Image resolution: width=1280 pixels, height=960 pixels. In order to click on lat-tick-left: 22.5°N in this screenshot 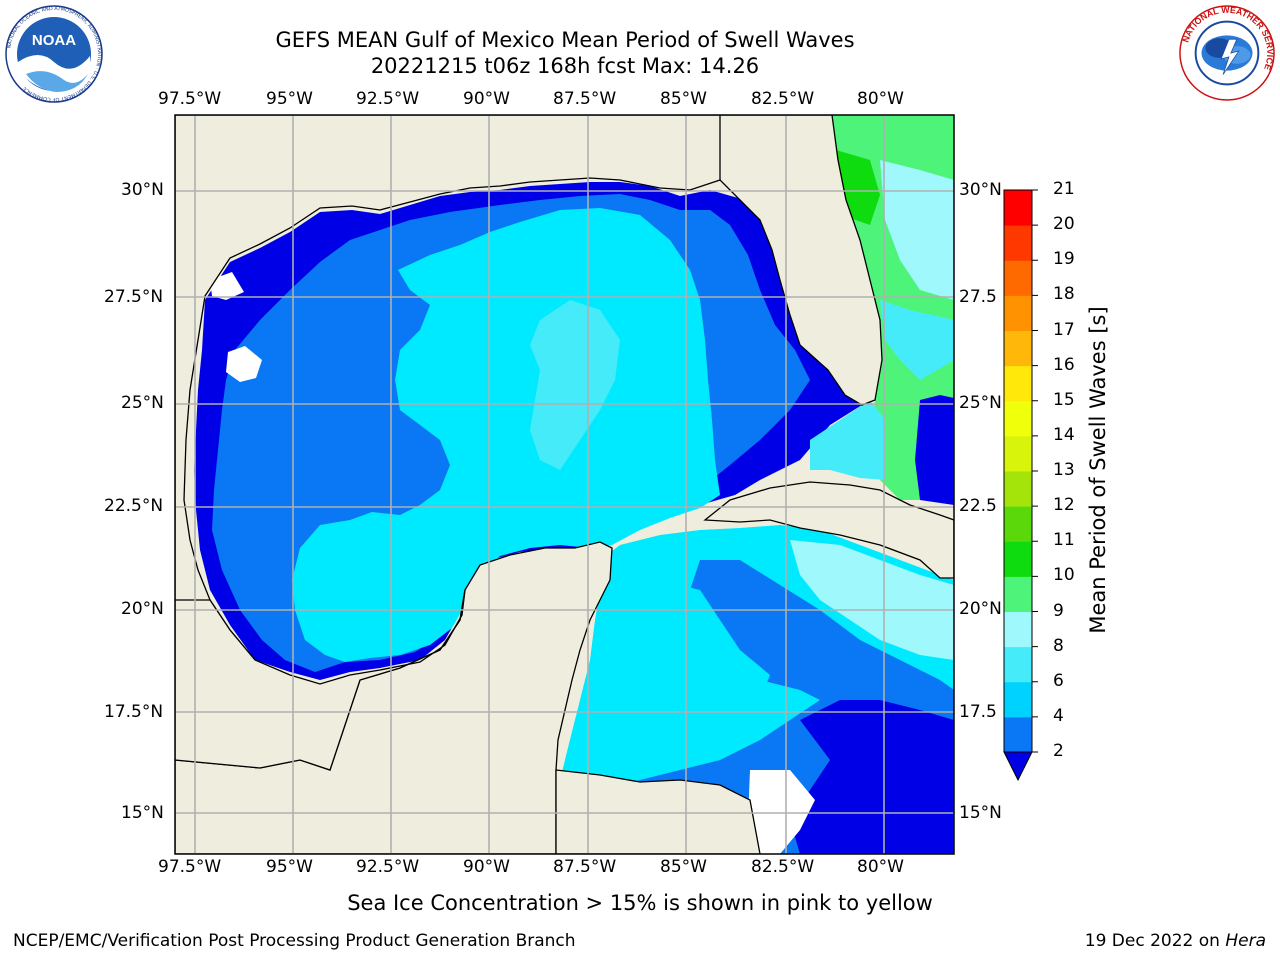, I will do `click(134, 506)`.